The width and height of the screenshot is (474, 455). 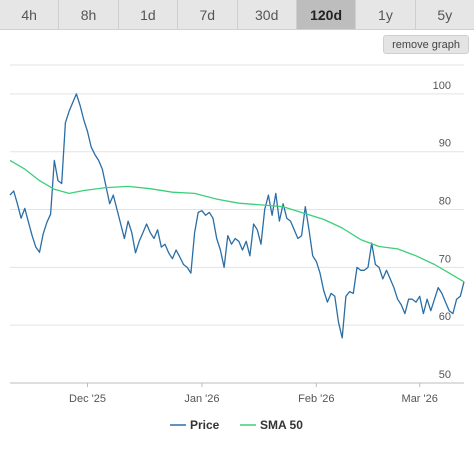 I want to click on tab-120d: 120d, so click(x=326, y=14).